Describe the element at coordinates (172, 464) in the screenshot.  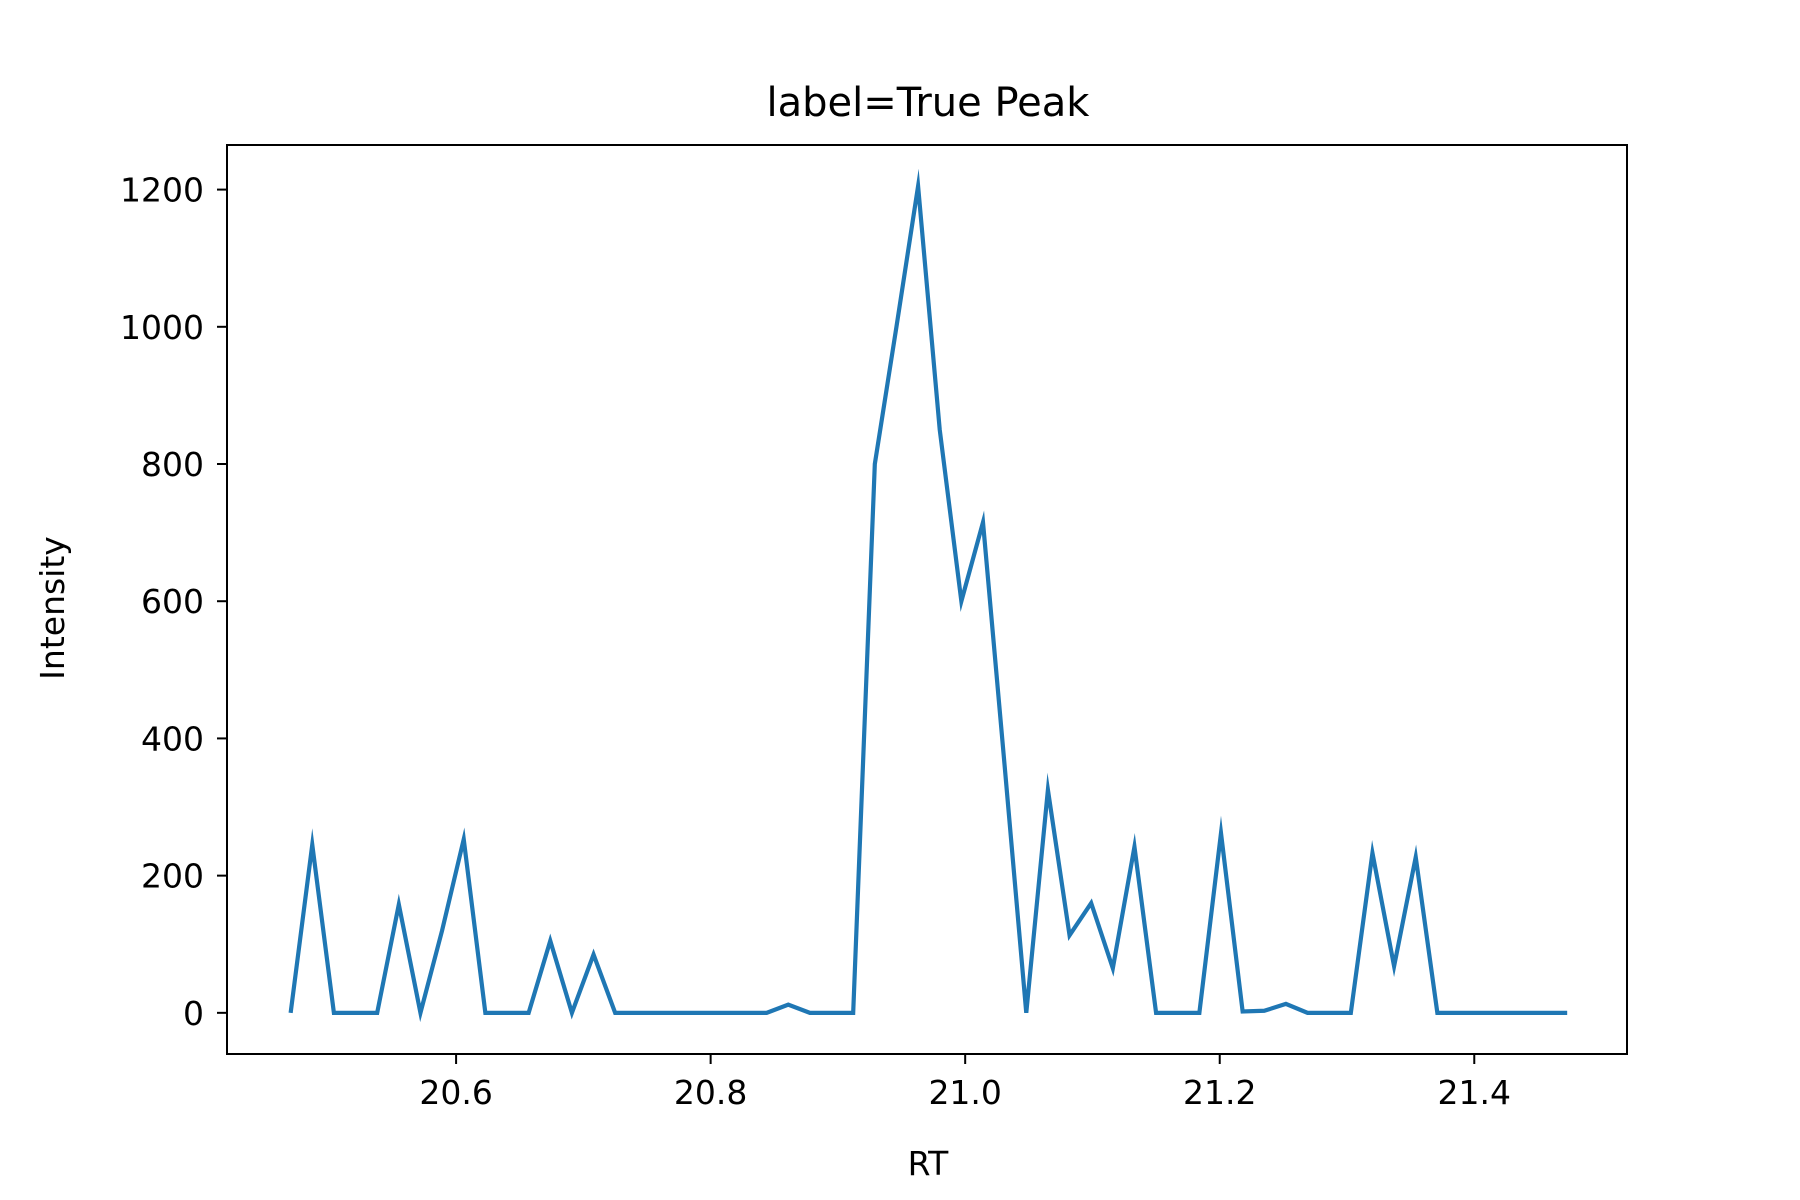
I see `y-tick-label: 800` at that location.